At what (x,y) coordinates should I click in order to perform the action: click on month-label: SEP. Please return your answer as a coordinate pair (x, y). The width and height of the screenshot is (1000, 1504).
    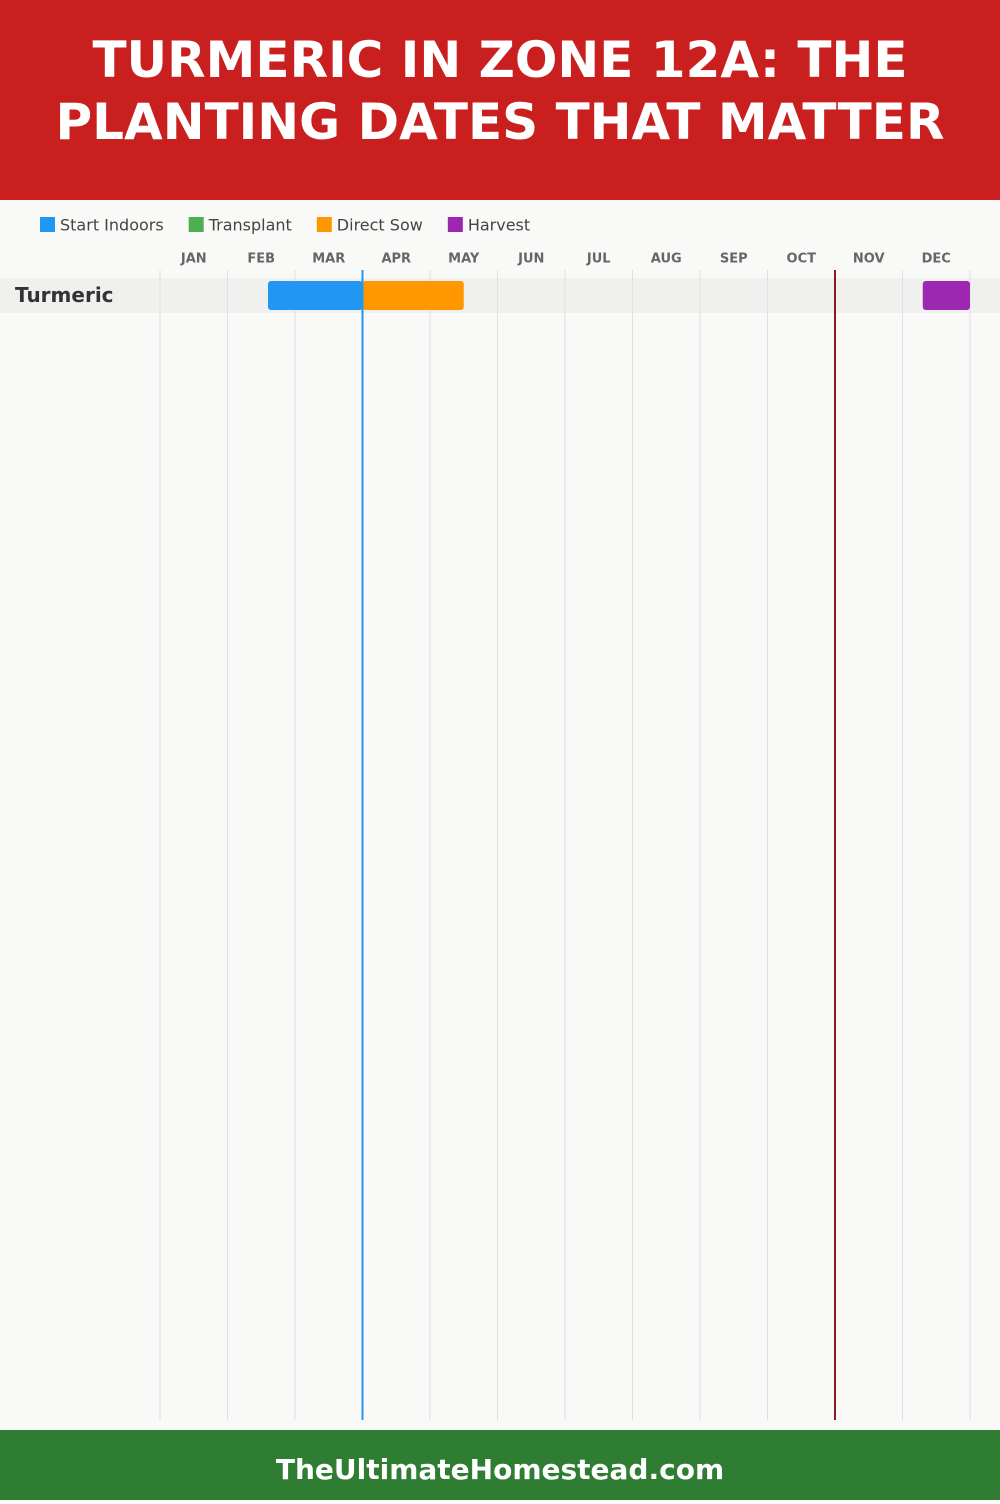
    Looking at the image, I should click on (734, 259).